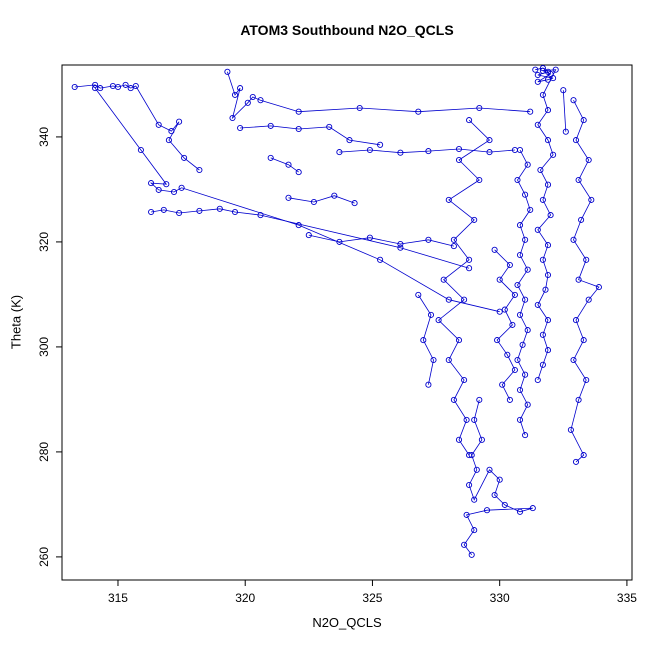  What do you see at coordinates (44, 452) in the screenshot?
I see `svg-text: 280` at bounding box center [44, 452].